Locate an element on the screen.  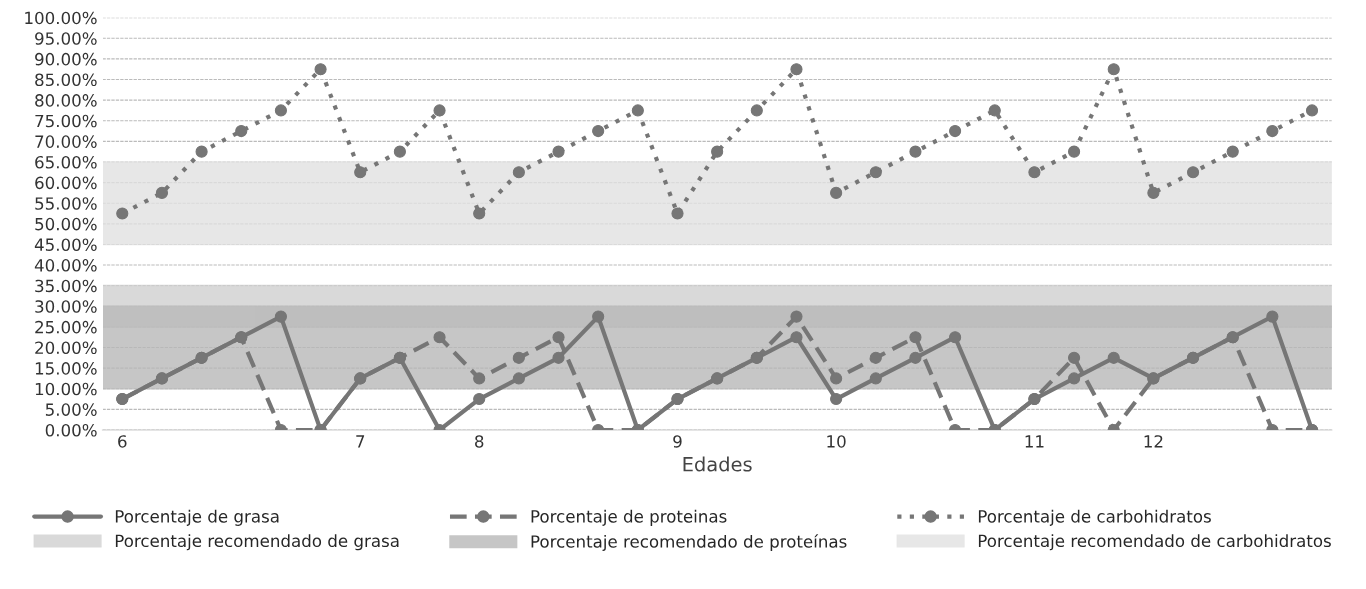
y-tick-label: 40.00% is located at coordinates (65, 265).